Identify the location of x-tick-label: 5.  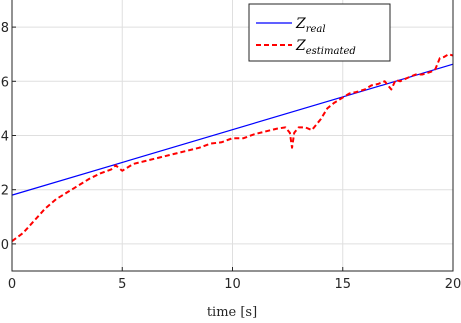
(122, 284).